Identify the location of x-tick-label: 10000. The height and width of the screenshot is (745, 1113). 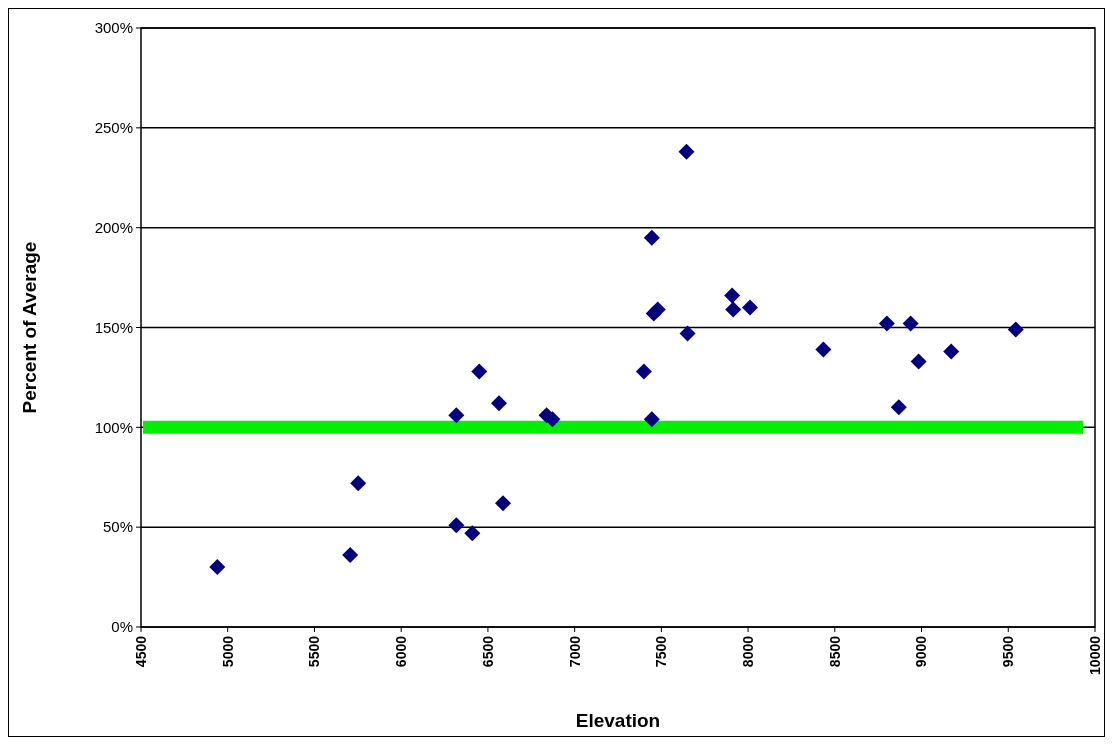
(1094, 655).